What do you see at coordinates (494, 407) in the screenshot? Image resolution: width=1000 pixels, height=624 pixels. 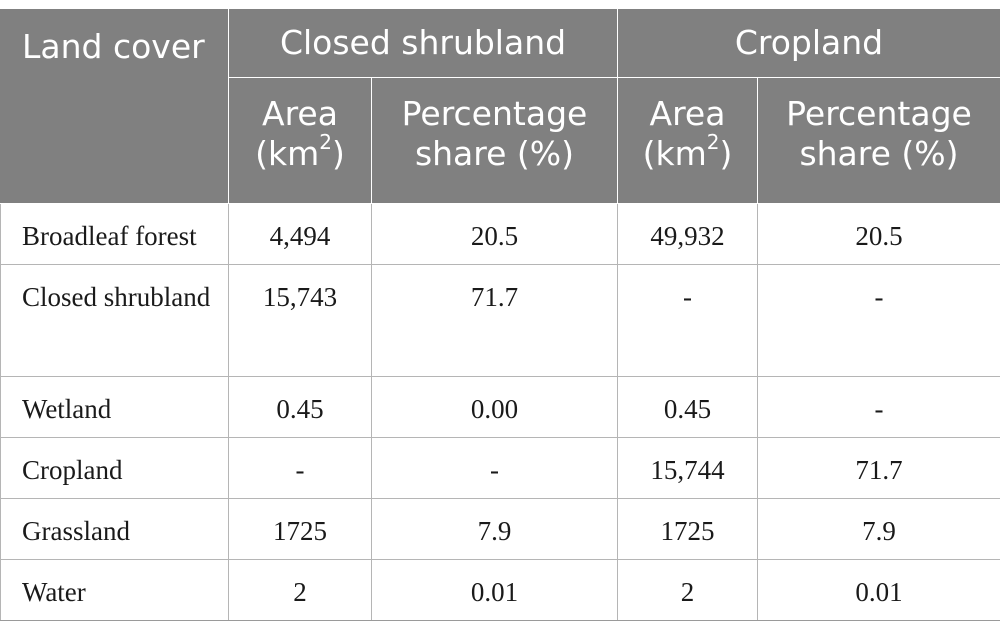 I see `table-cell: 0.00` at bounding box center [494, 407].